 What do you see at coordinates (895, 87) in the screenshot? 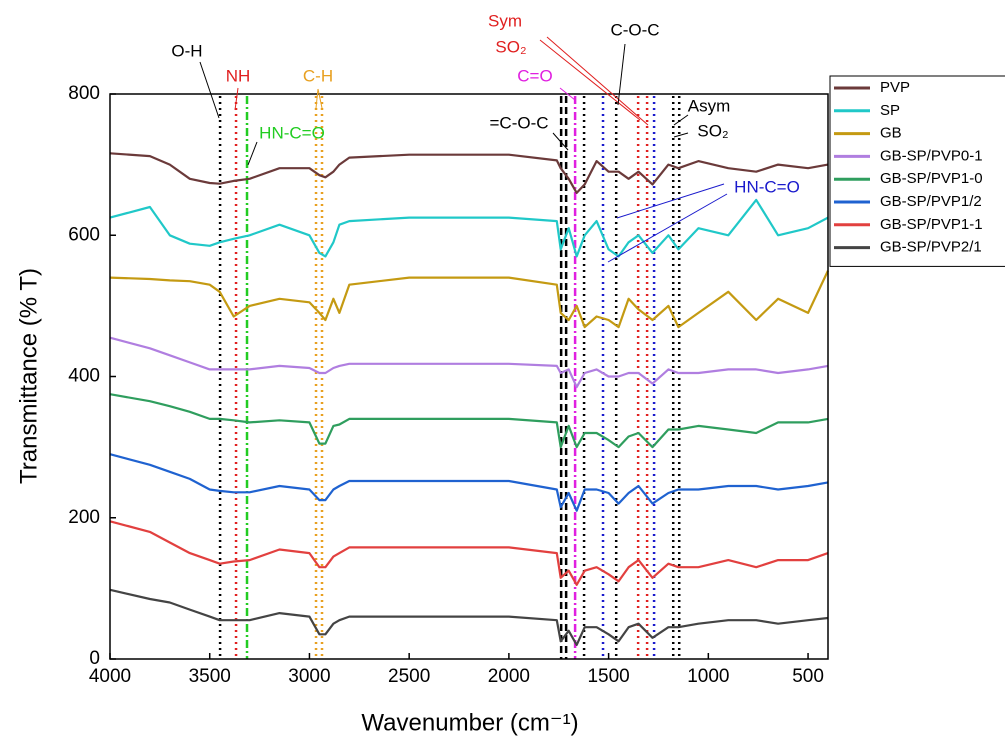
I see `legend-label: PVP` at bounding box center [895, 87].